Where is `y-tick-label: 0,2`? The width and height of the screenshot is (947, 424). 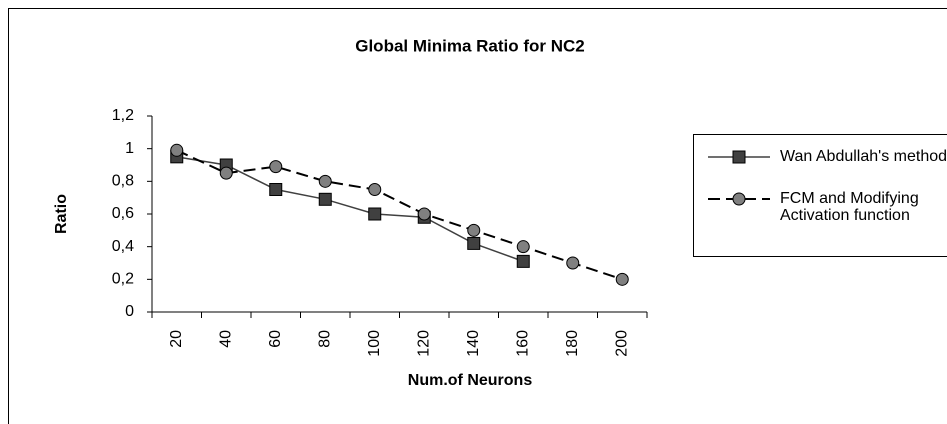
y-tick-label: 0,2 is located at coordinates (123, 279).